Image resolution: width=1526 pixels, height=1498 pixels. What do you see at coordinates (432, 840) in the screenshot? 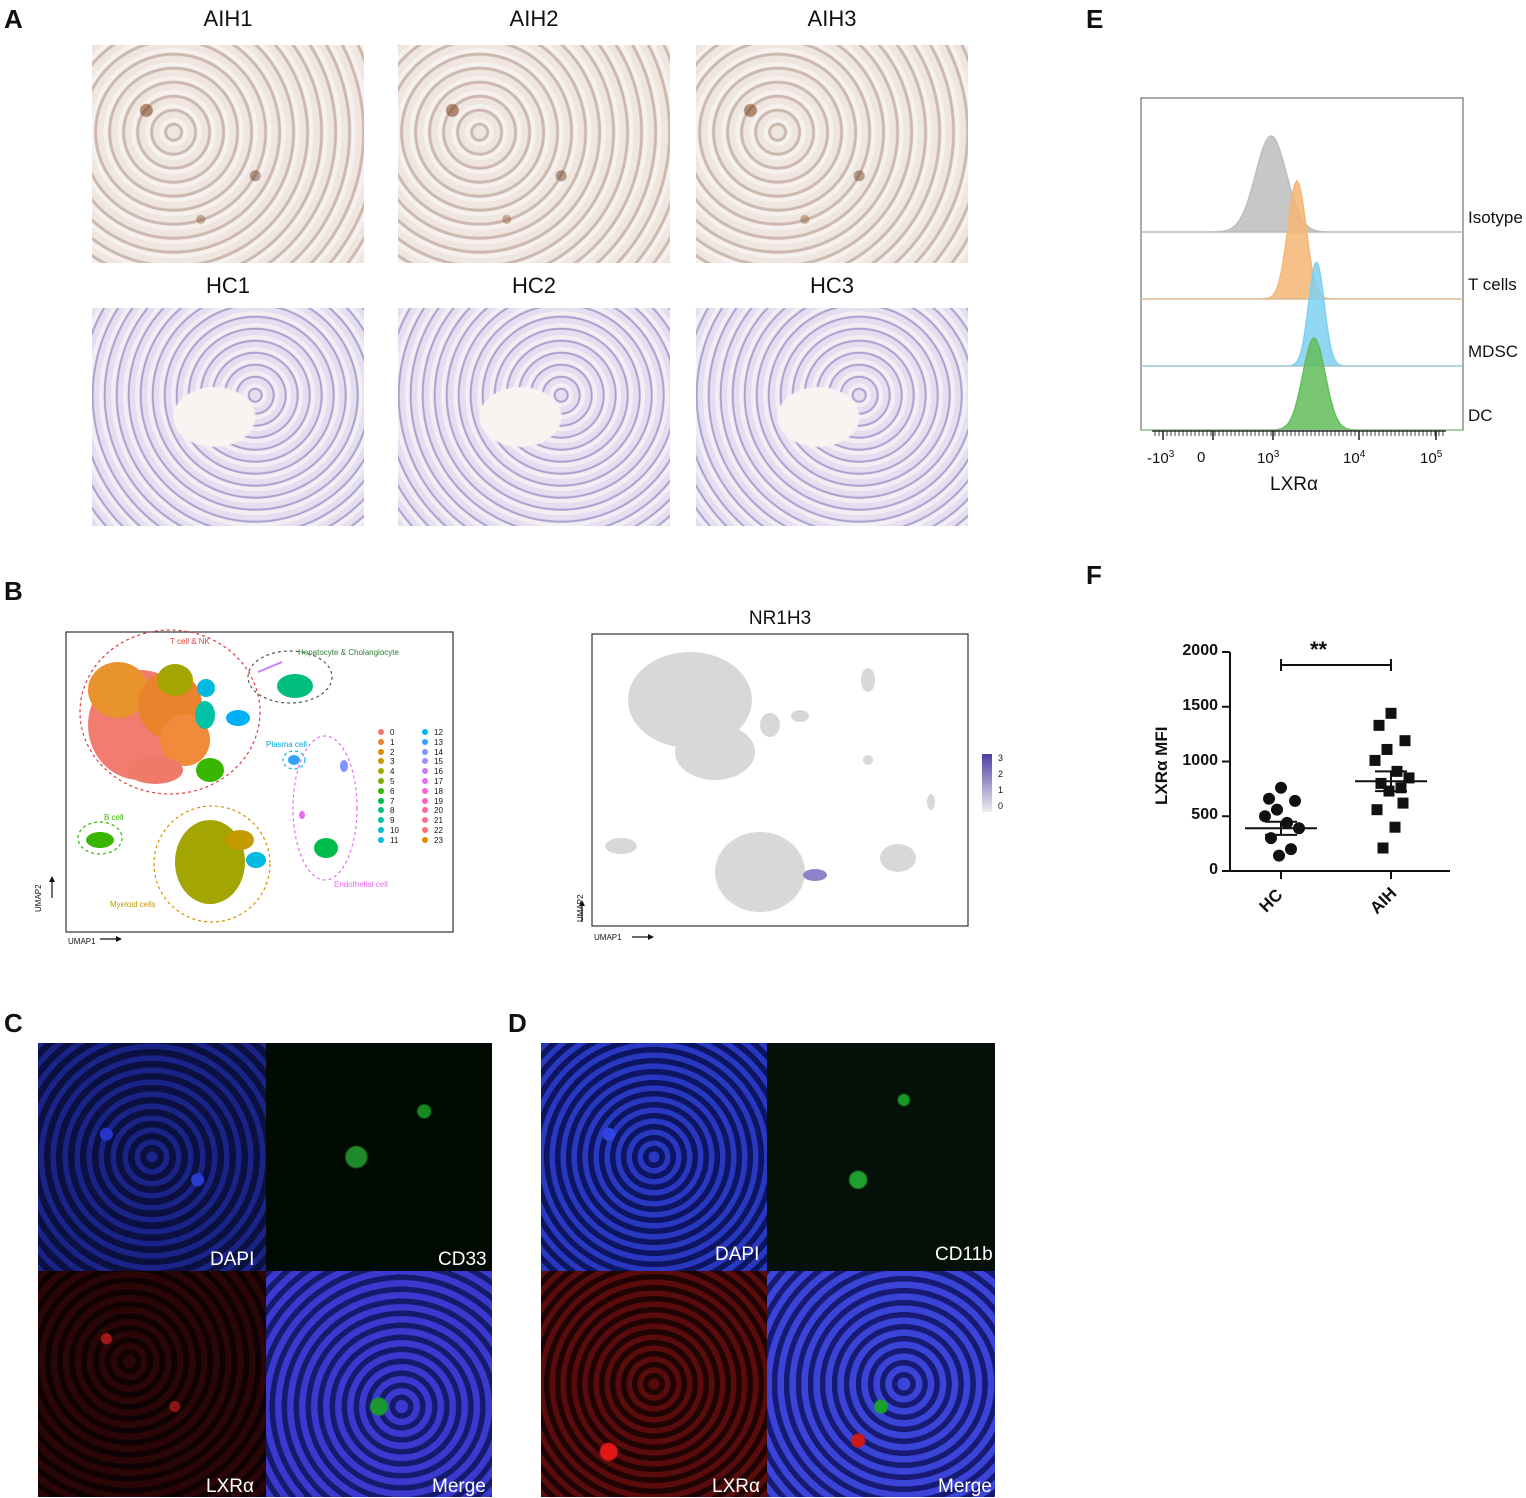
I see `umap-legend-item: 23` at bounding box center [432, 840].